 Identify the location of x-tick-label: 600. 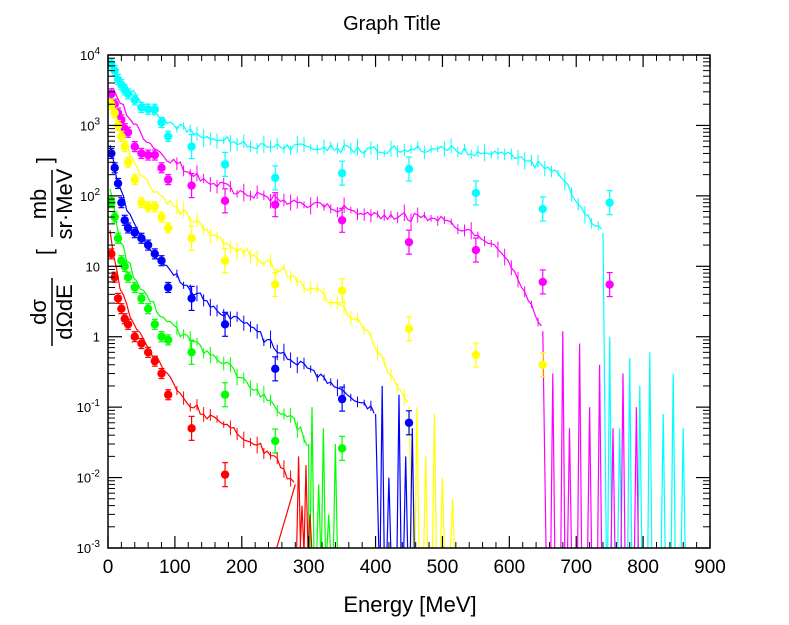
(509, 567).